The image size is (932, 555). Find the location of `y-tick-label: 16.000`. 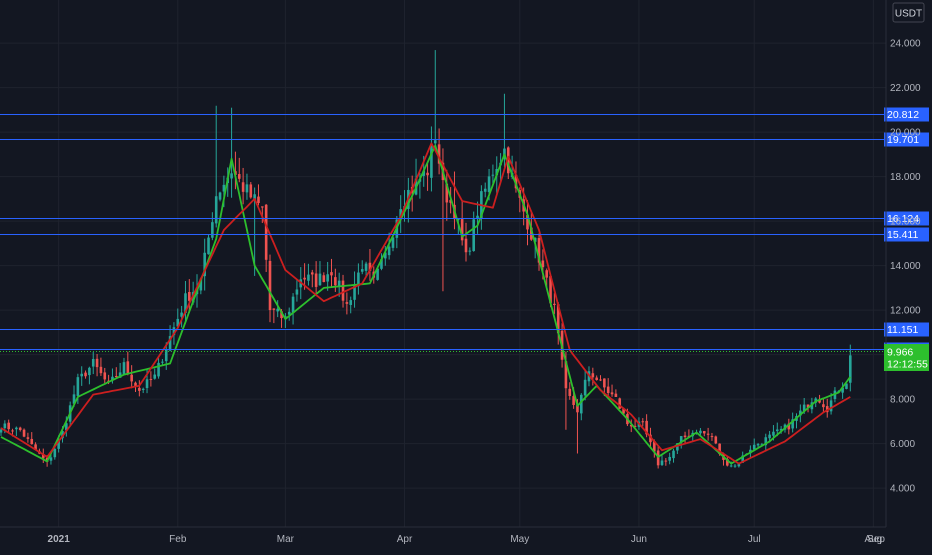

y-tick-label: 16.000 is located at coordinates (905, 222).